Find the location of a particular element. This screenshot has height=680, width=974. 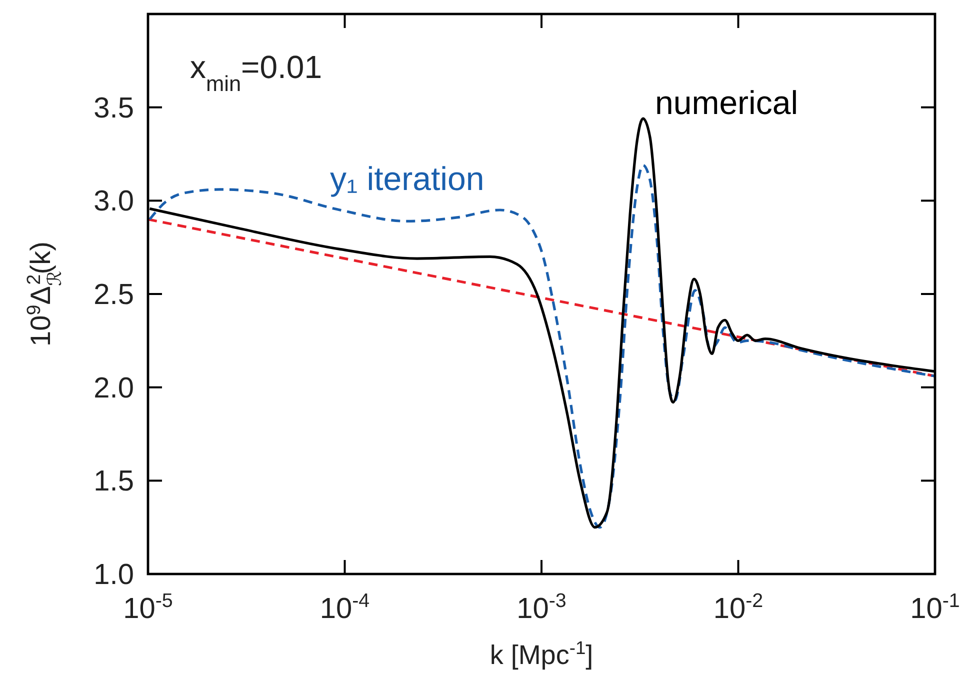

annotation: x$_{min}$=0.01 is located at coordinates (256, 72).